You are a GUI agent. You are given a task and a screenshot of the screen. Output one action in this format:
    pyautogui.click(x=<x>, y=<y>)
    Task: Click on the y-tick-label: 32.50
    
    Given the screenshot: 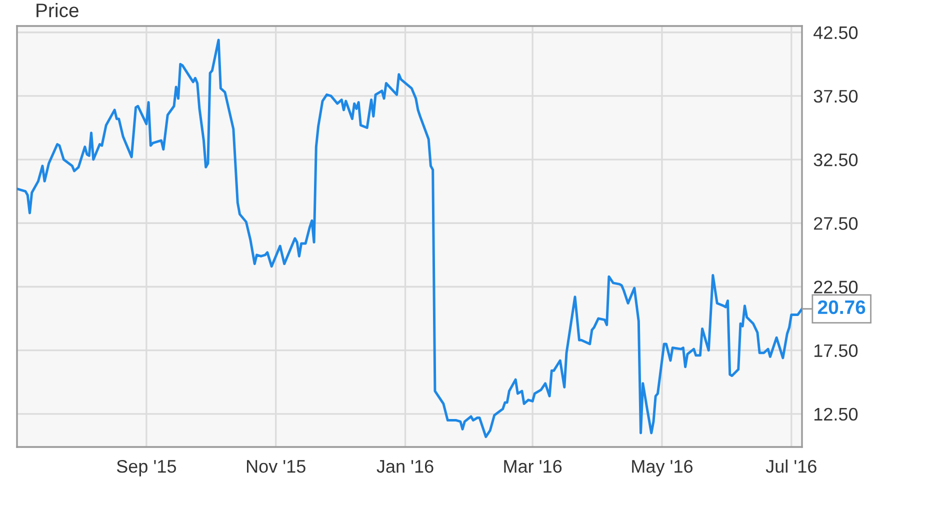 What is the action you would take?
    pyautogui.click(x=836, y=159)
    